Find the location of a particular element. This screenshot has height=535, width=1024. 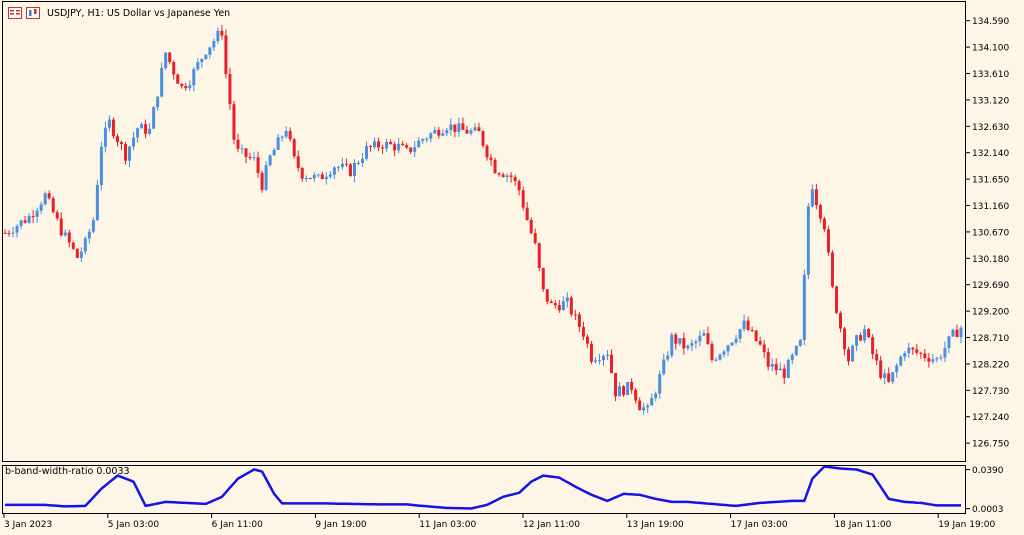

price-tick-label: 131.650 is located at coordinates (990, 181).